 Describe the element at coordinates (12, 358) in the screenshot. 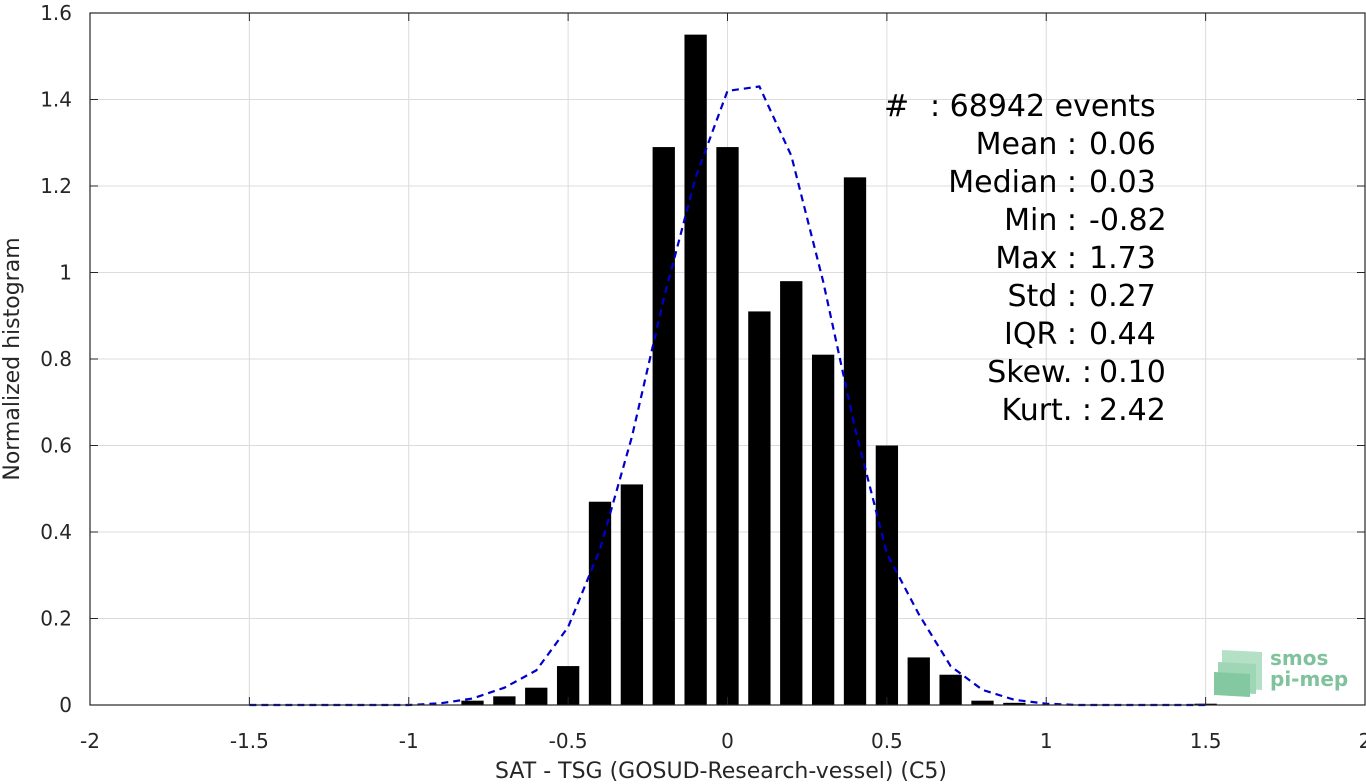

I see `y-axis-label: Normalized histogram` at that location.